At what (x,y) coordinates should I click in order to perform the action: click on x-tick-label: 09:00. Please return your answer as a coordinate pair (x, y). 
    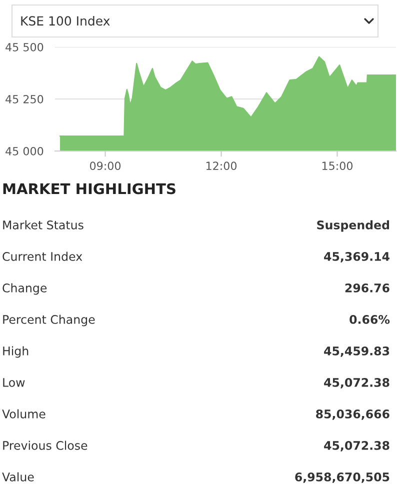
    Looking at the image, I should click on (105, 166).